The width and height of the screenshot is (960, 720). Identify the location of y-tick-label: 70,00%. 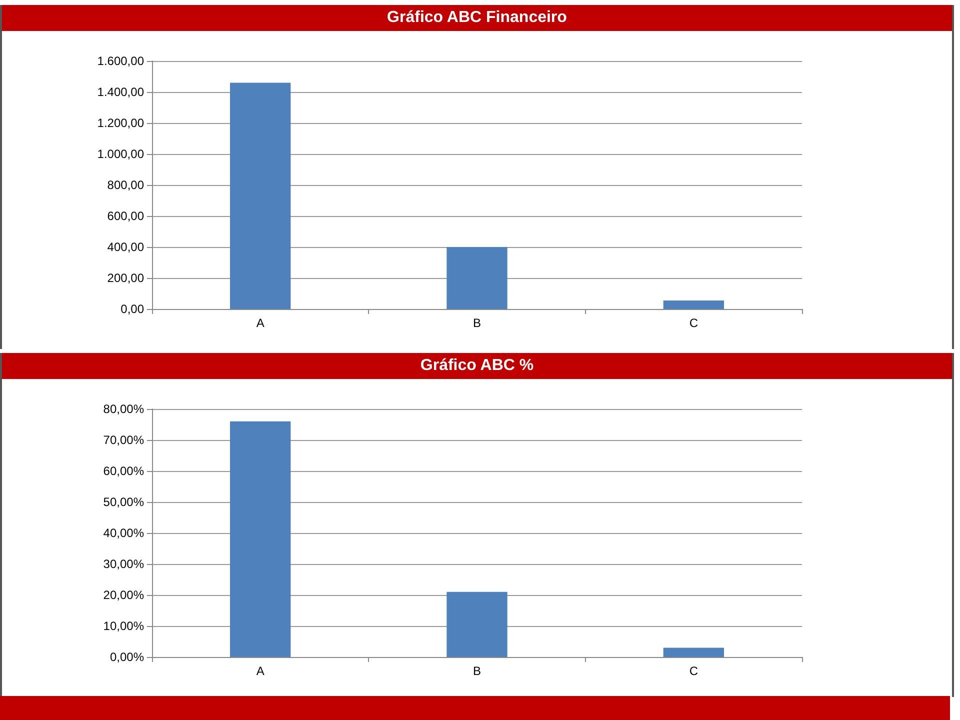
(123, 440).